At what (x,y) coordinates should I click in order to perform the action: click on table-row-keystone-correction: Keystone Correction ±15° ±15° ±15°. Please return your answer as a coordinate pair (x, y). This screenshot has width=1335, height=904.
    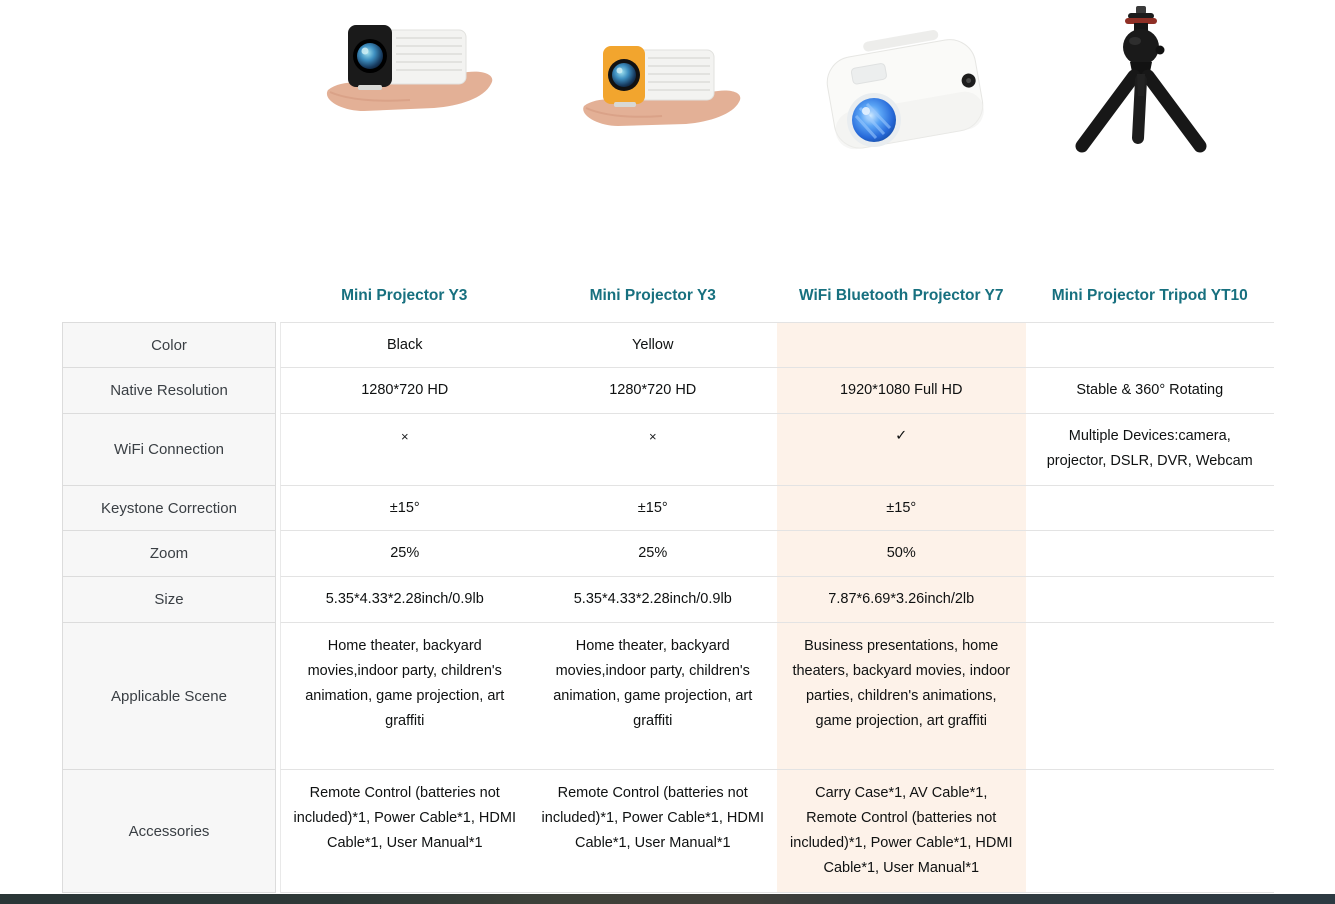
    Looking at the image, I should click on (668, 508).